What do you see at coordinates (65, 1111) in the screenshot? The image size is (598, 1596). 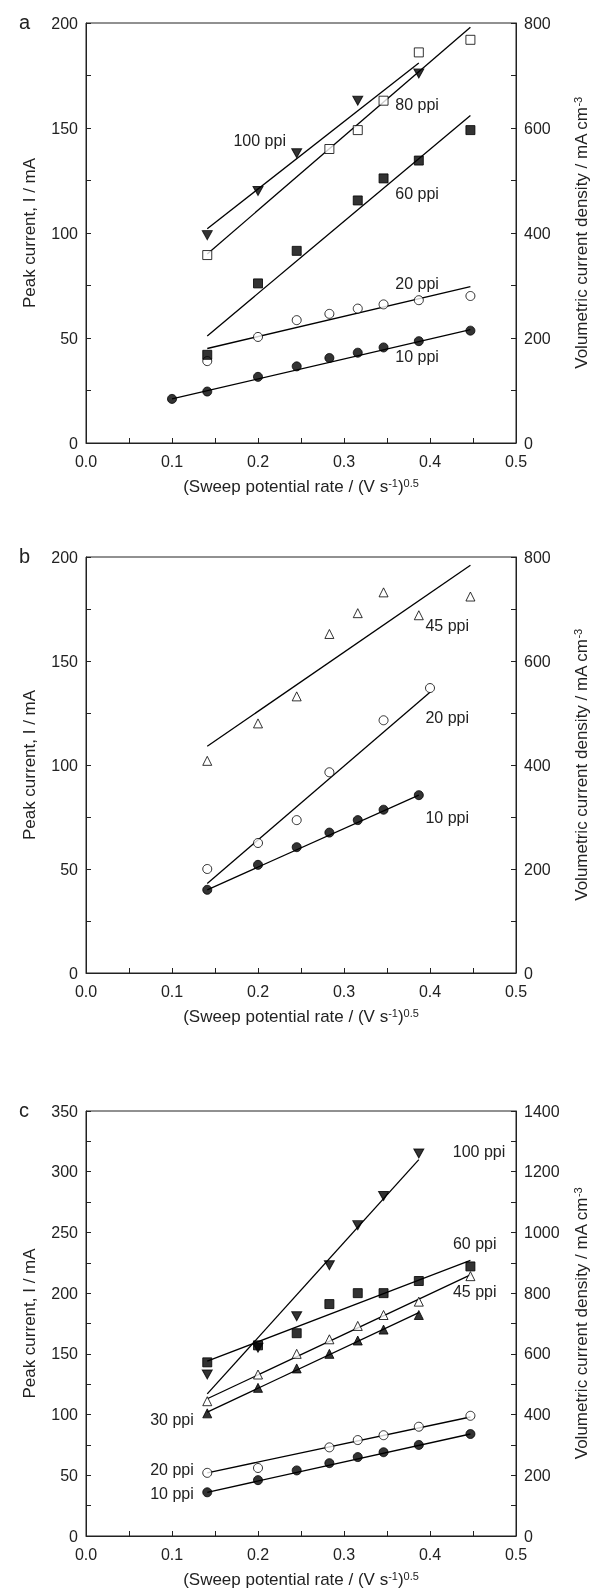 I see `y-tick-label: 350` at bounding box center [65, 1111].